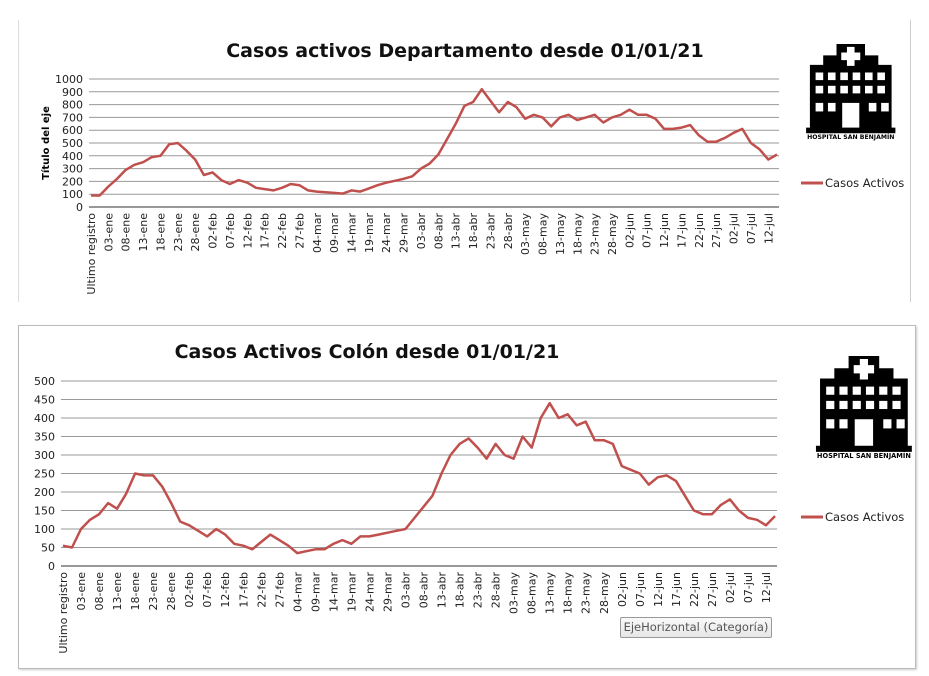 Image resolution: width=929 pixels, height=676 pixels. Describe the element at coordinates (213, 231) in the screenshot. I see `x-tick-label: 02-feb` at that location.